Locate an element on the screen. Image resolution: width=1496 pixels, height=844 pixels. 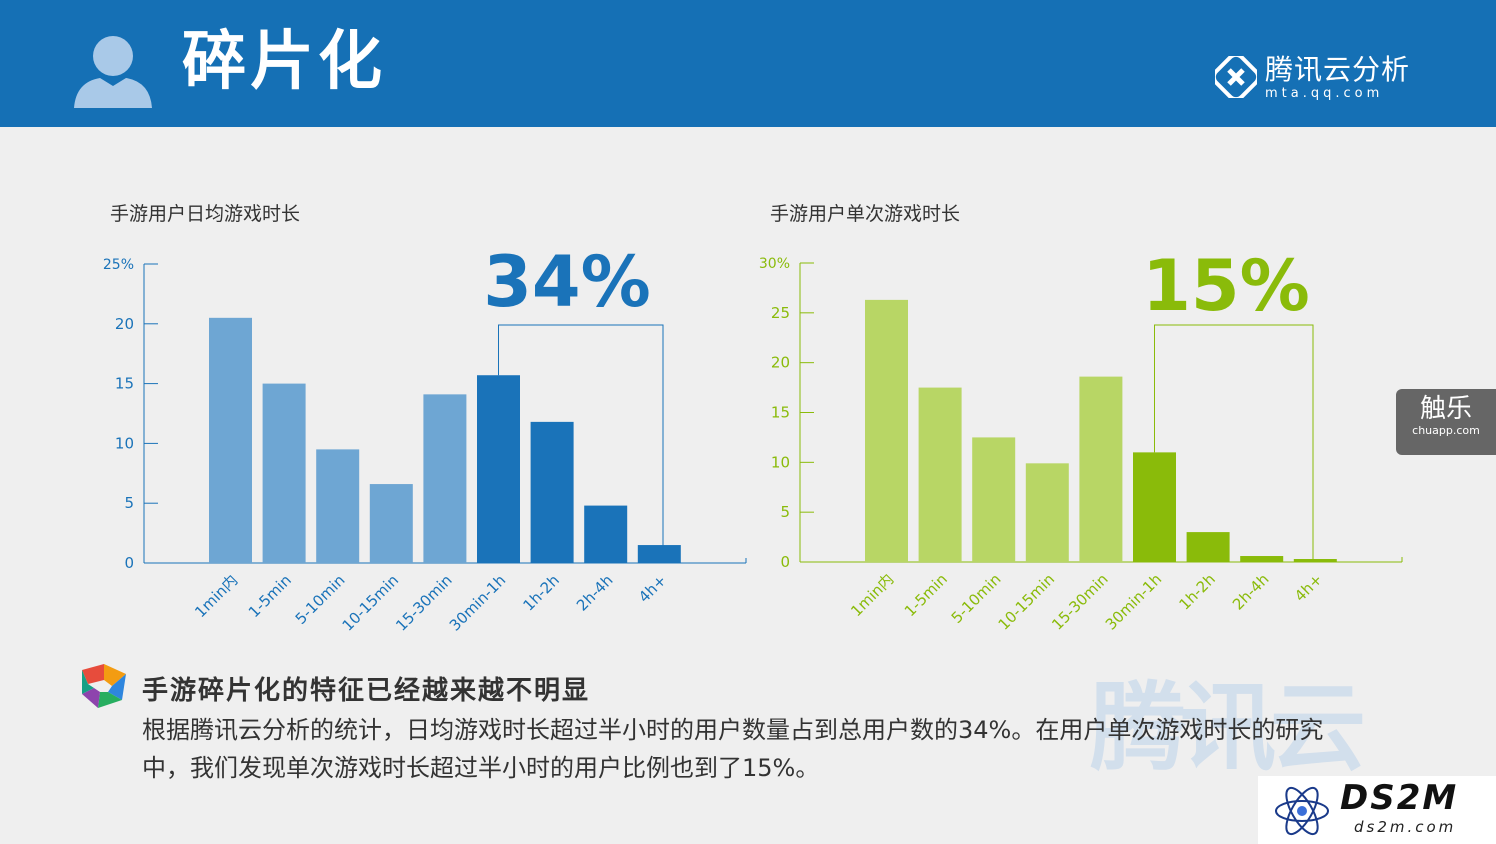
brand-name: 腾讯云分析 is located at coordinates (1337, 69).